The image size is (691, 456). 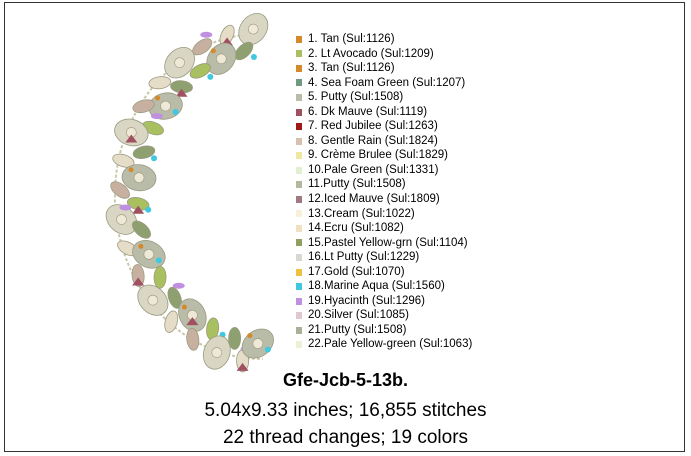 I want to click on thread-label: 22.Pale Yellow-green (Sul:1063), so click(x=390, y=344).